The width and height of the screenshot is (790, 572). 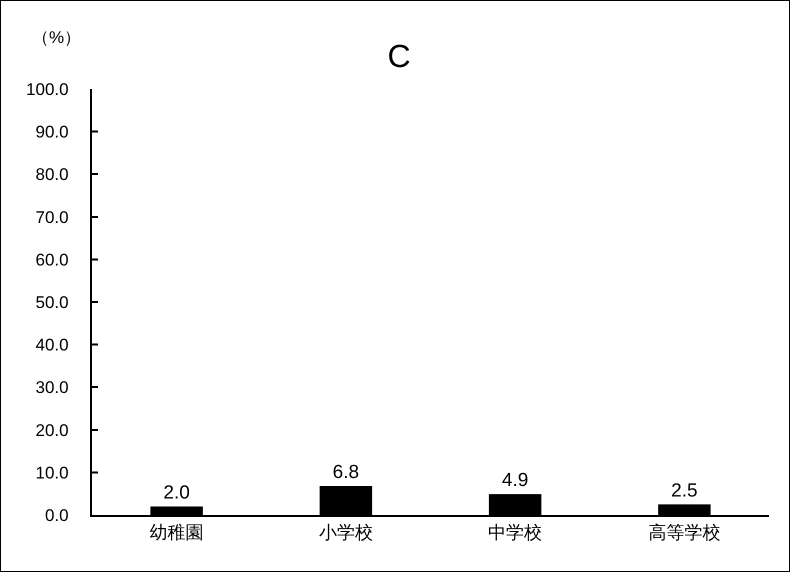 What do you see at coordinates (52, 174) in the screenshot?
I see `y-tick-label: 80.0` at bounding box center [52, 174].